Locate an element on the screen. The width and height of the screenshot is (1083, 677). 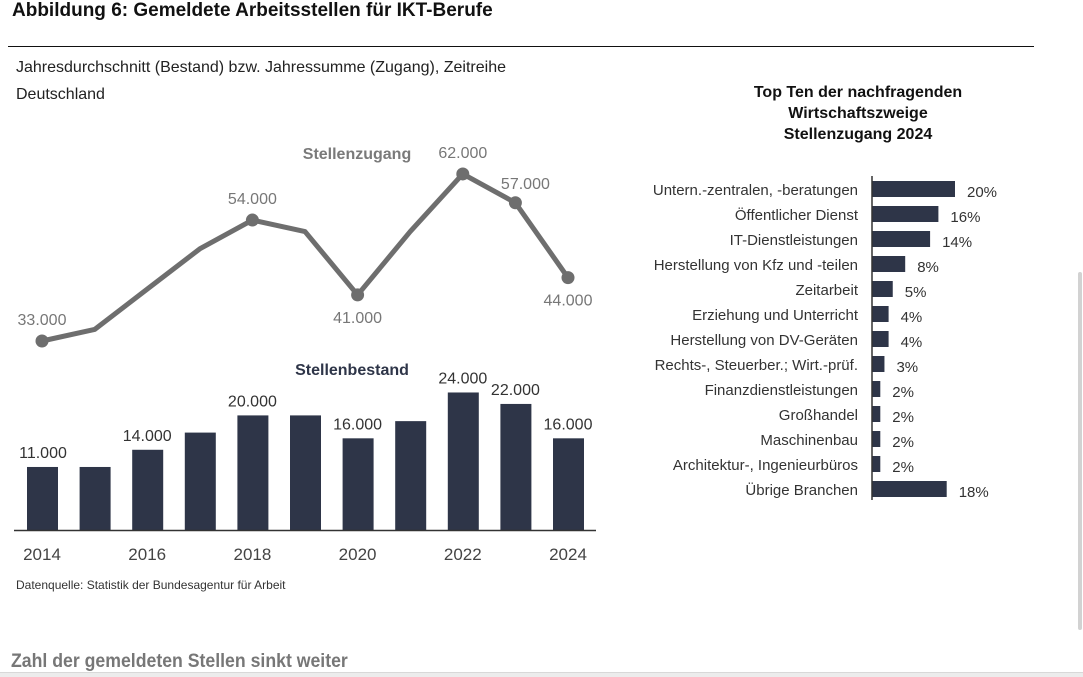
branch-label: Untern.-zentralen, -beratungen is located at coordinates (755, 190).